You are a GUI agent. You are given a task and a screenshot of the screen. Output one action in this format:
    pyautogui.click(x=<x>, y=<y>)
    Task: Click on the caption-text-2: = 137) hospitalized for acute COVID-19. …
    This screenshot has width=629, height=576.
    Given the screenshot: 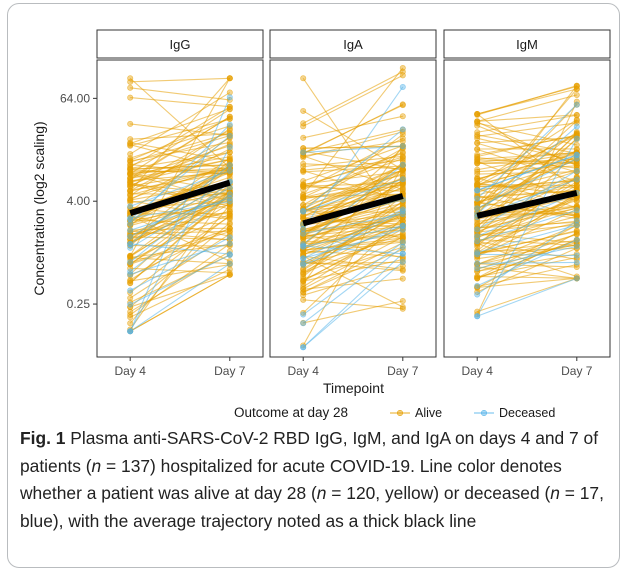 What is the action you would take?
    pyautogui.click(x=291, y=479)
    